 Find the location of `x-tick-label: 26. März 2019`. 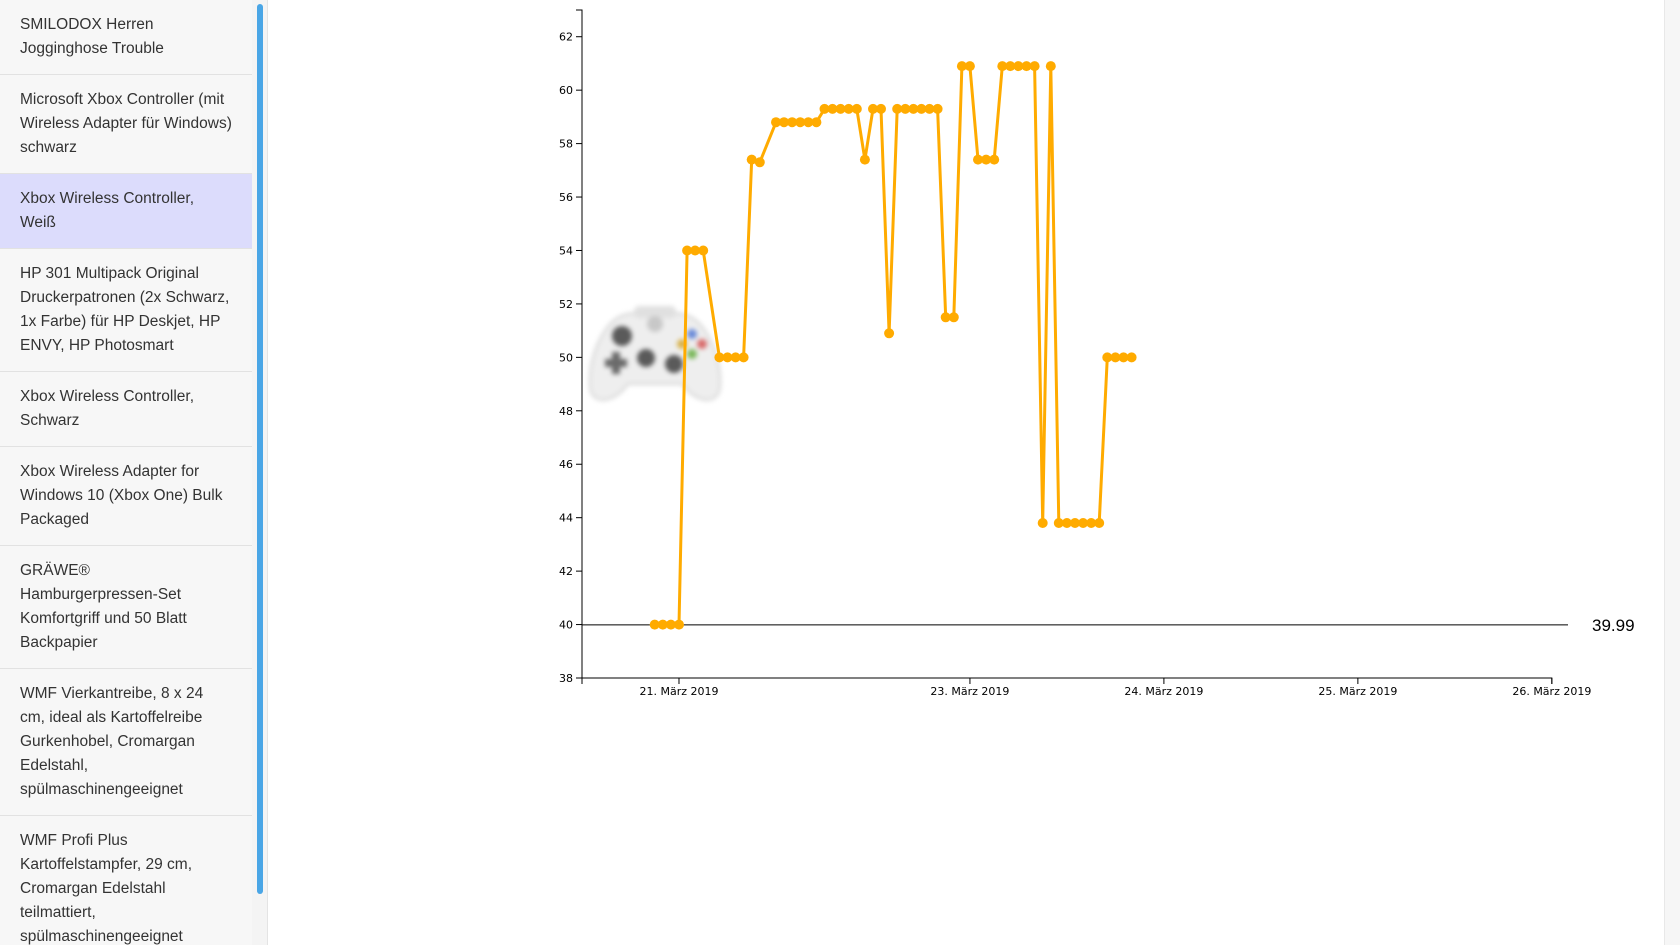

x-tick-label: 26. März 2019 is located at coordinates (1551, 691).